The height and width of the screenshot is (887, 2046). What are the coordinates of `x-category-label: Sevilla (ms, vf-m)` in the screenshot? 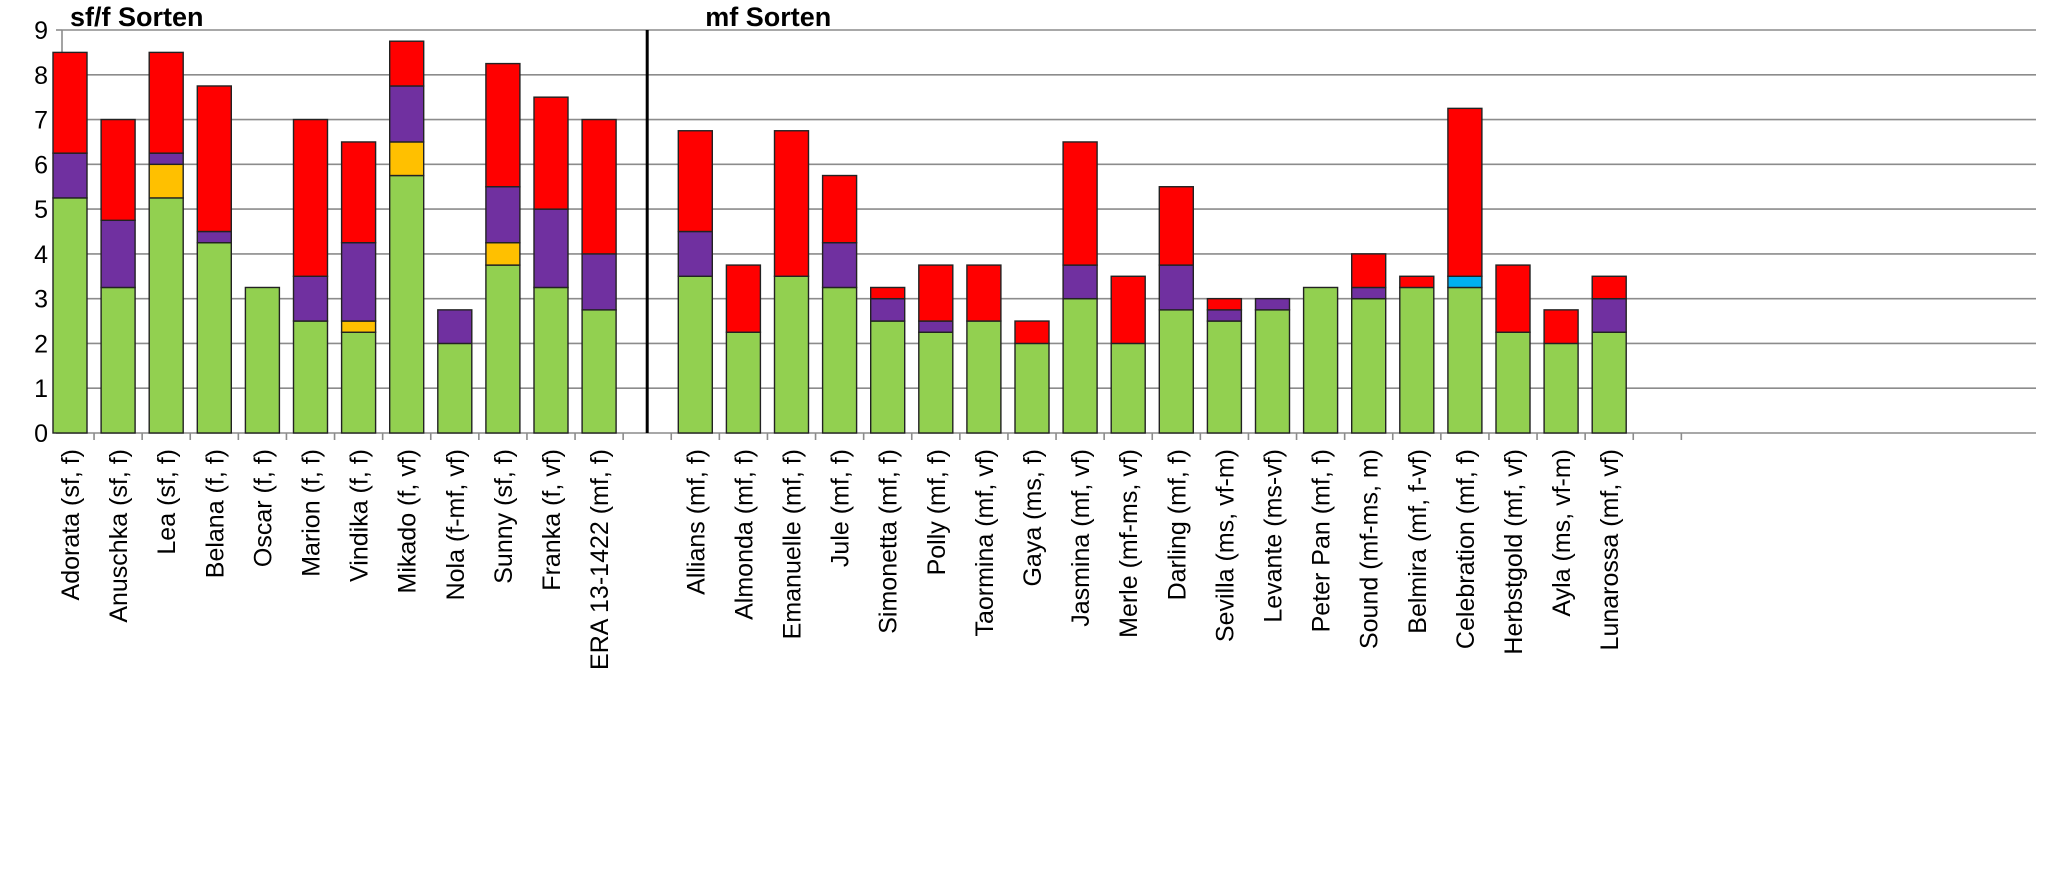 It's located at (1225, 545).